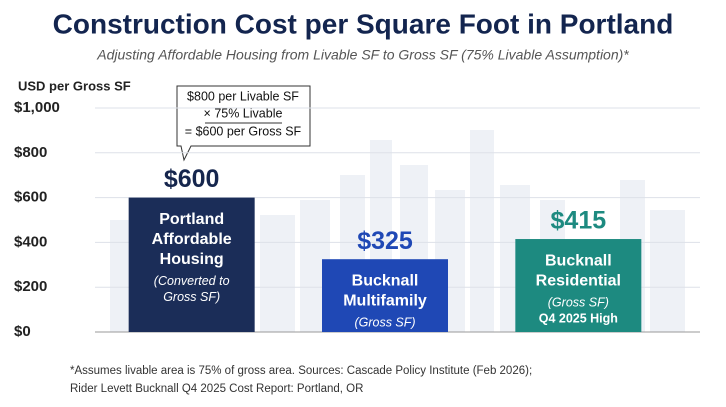  Describe the element at coordinates (22, 331) in the screenshot. I see `y-tick-label: $0` at that location.